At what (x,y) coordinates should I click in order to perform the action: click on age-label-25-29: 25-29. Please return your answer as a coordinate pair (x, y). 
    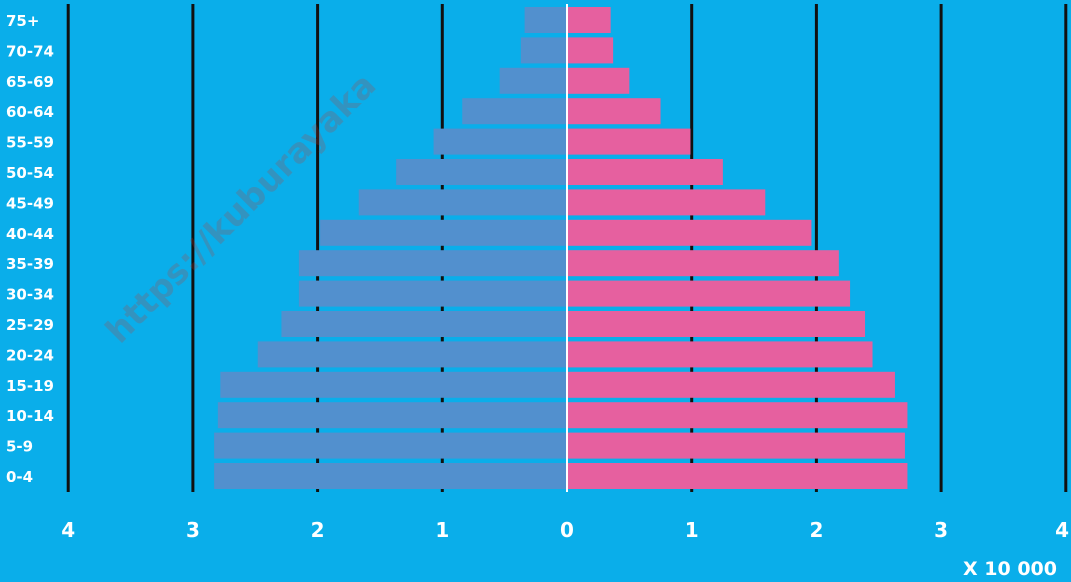
    Looking at the image, I should click on (30, 325).